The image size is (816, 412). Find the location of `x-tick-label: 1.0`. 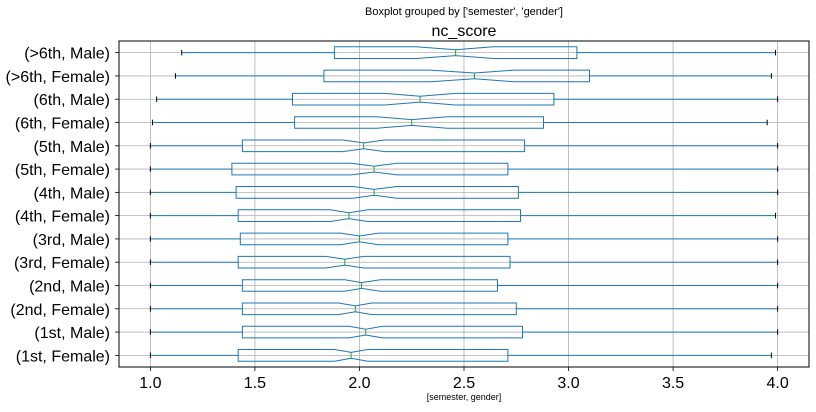

x-tick-label: 1.0 is located at coordinates (150, 383).